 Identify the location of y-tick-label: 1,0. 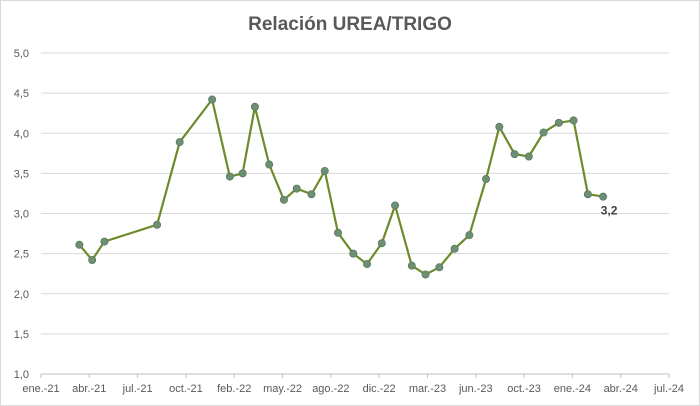
(21, 375).